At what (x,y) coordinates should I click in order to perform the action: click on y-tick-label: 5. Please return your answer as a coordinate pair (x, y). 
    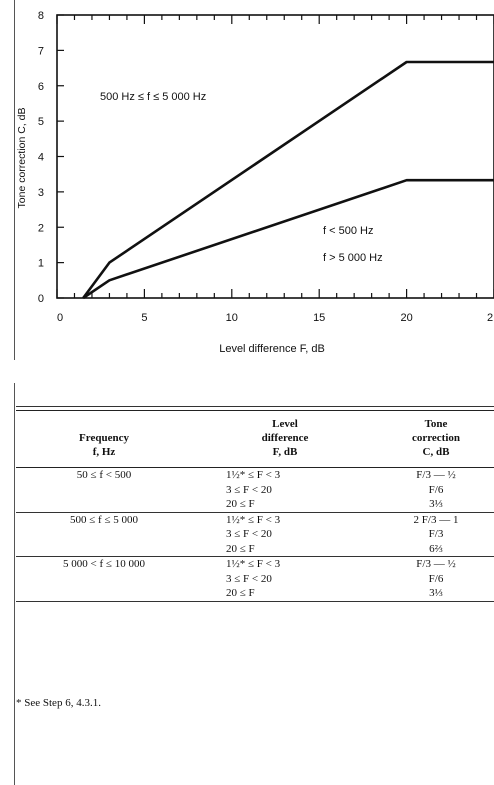
    Looking at the image, I should click on (41, 122).